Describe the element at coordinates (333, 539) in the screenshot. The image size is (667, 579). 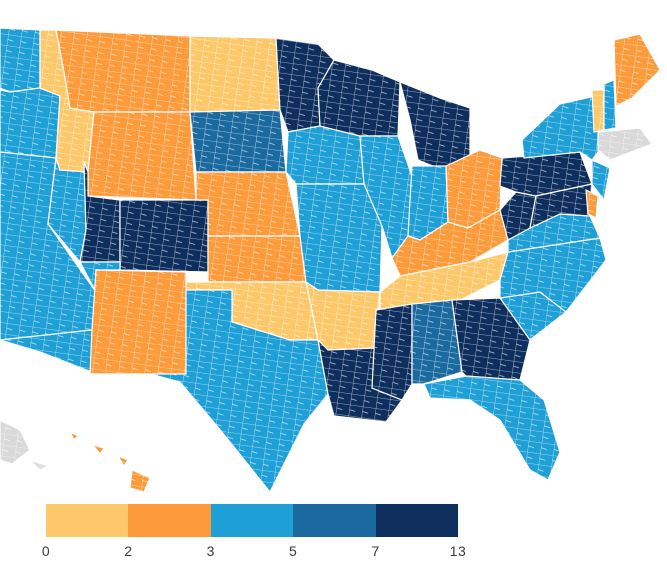
I see `legend: 0 2 3 5 7 13` at that location.